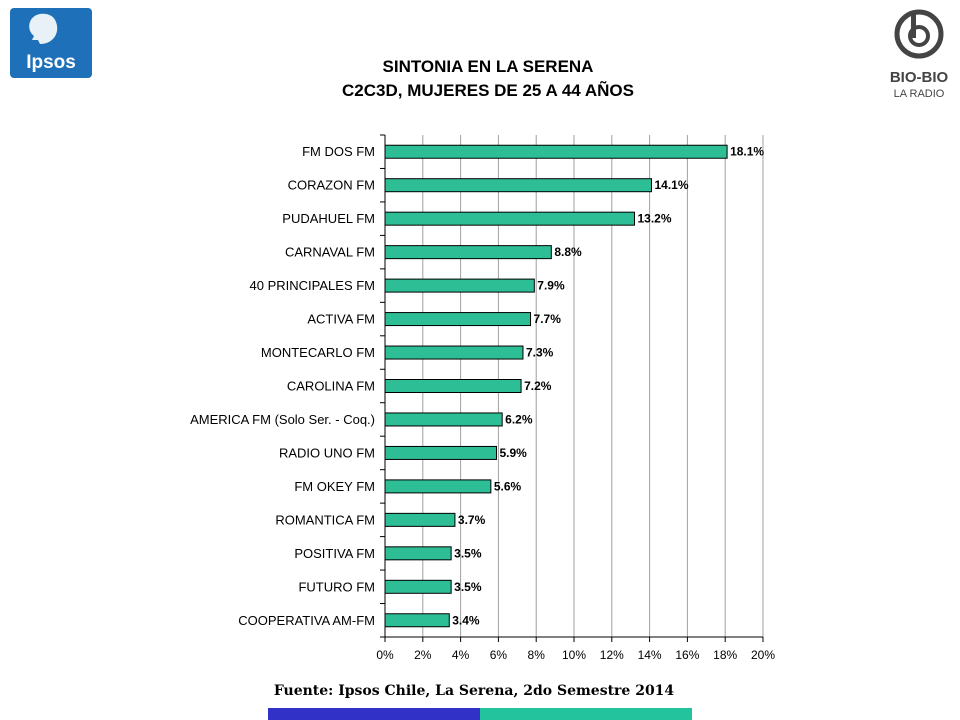 The image size is (960, 720). Describe the element at coordinates (325, 519) in the screenshot. I see `category-label: ROMANTICA FM` at that location.